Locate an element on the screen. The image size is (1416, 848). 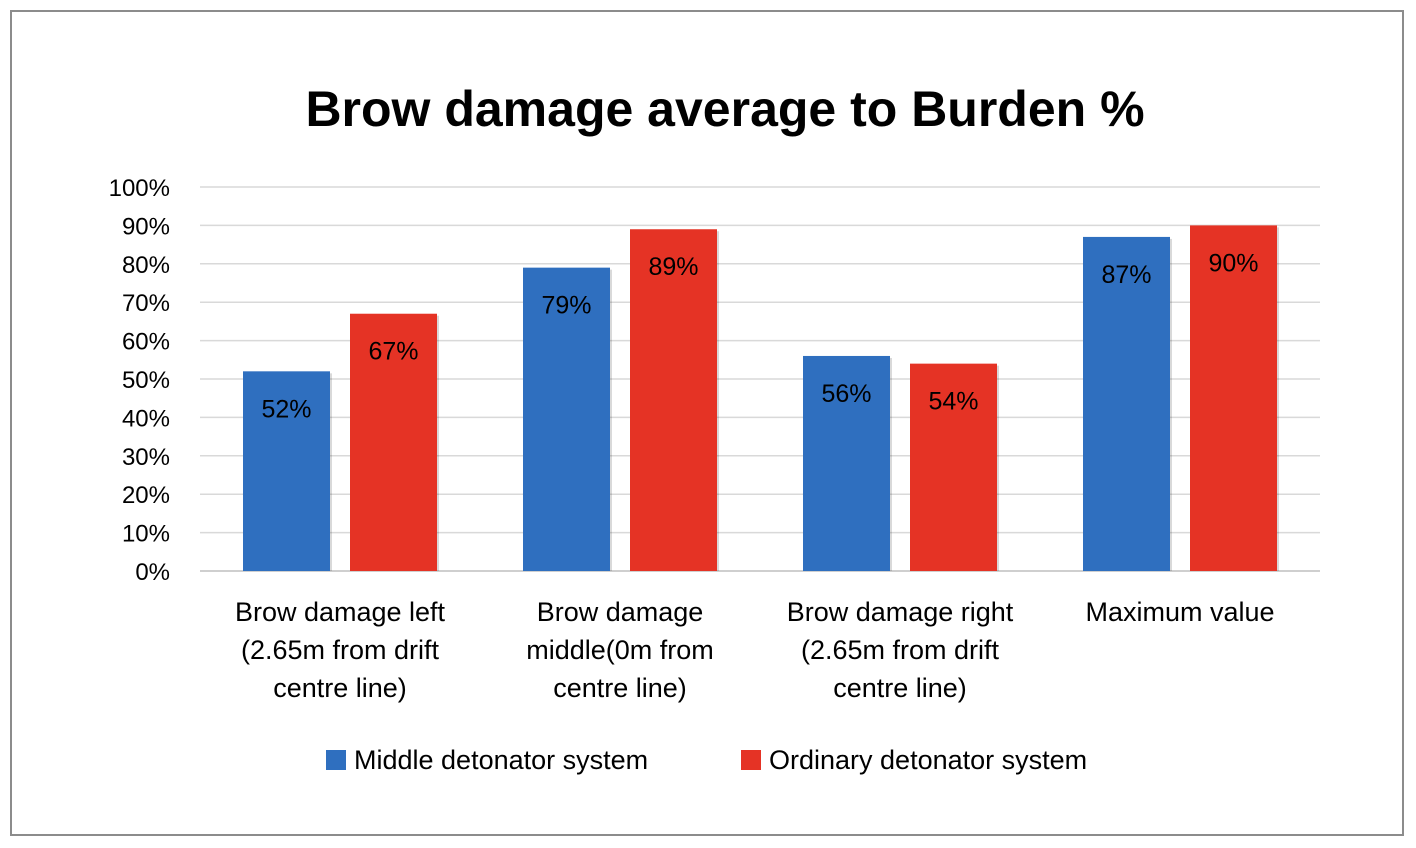
data-label: 90% is located at coordinates (1233, 263).